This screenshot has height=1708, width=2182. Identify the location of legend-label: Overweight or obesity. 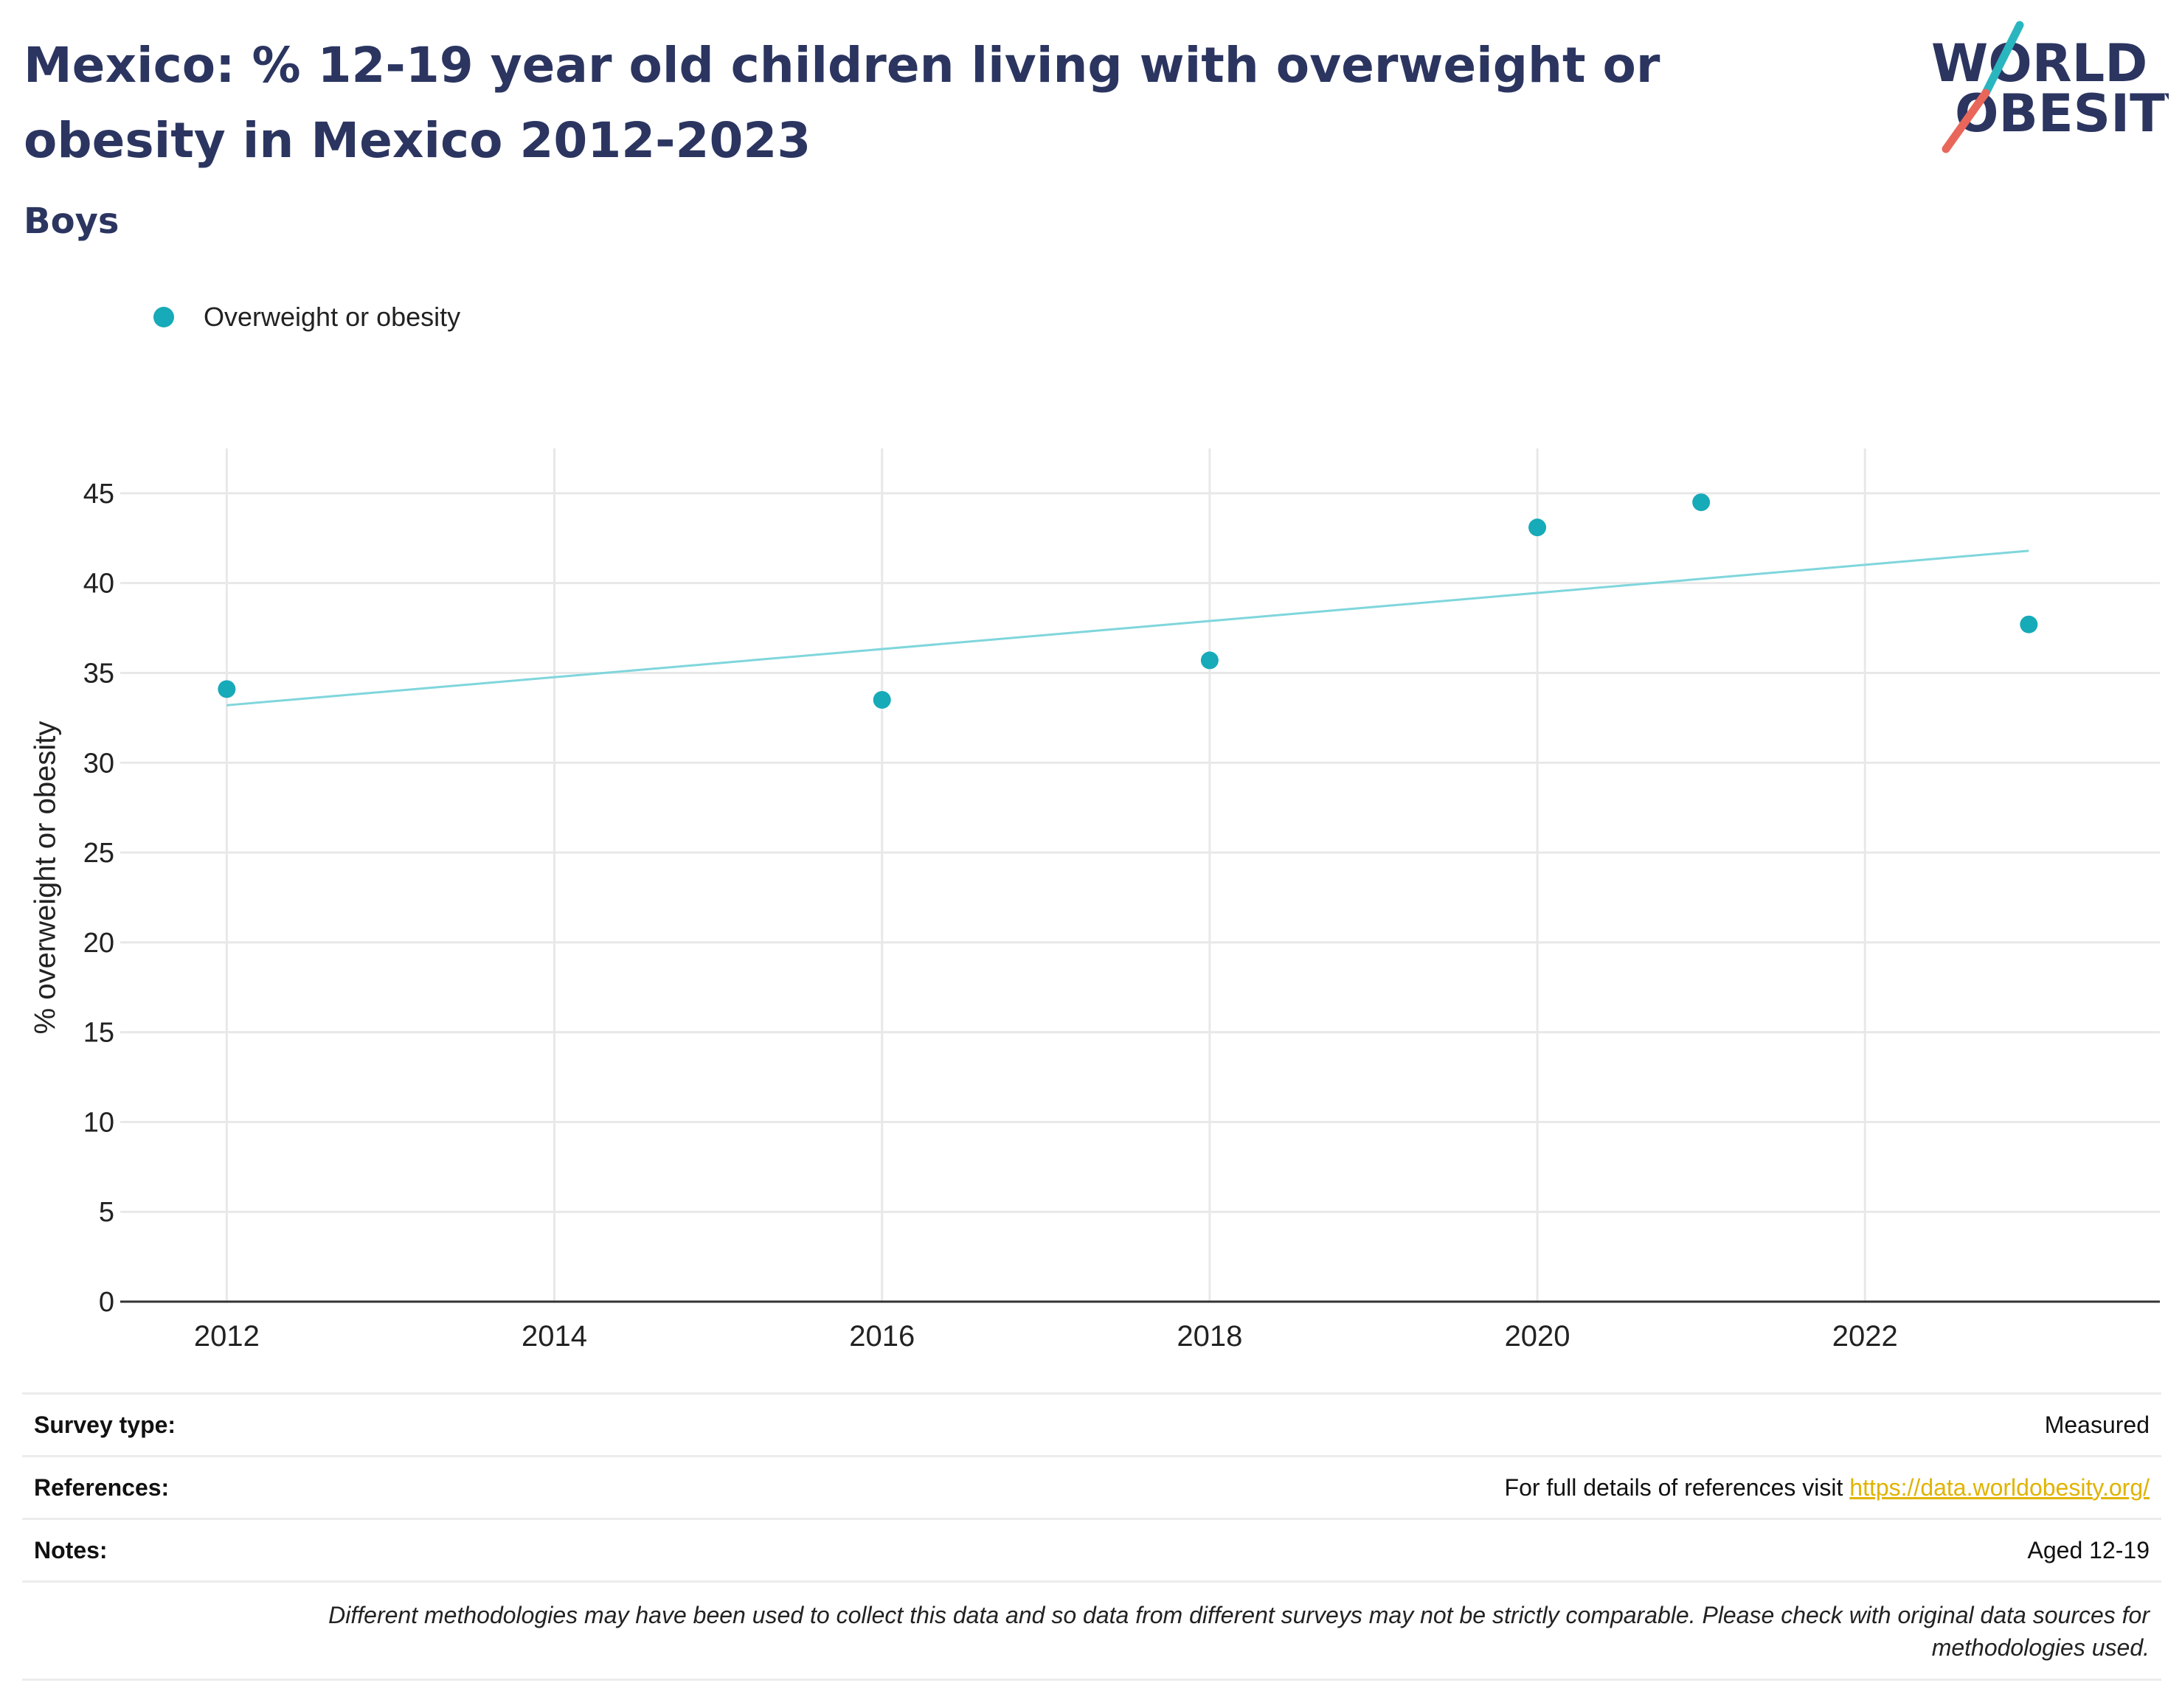
(332, 317).